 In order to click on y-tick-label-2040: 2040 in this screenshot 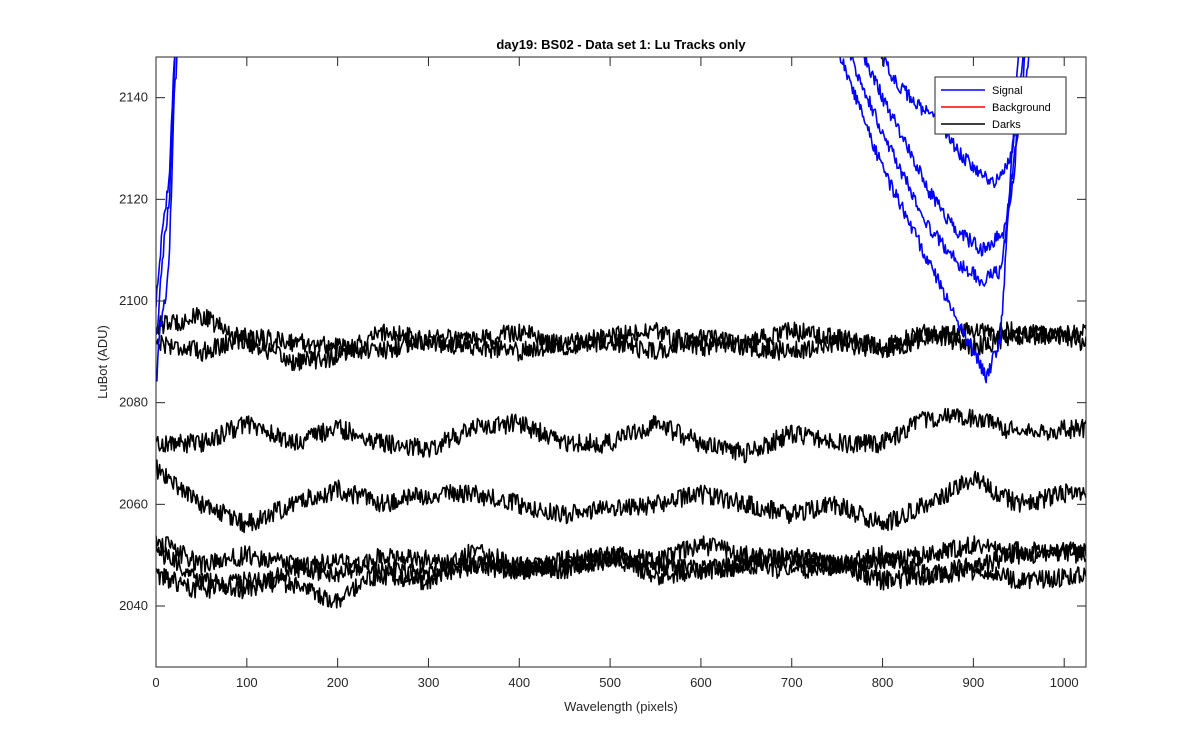, I will do `click(133, 605)`.